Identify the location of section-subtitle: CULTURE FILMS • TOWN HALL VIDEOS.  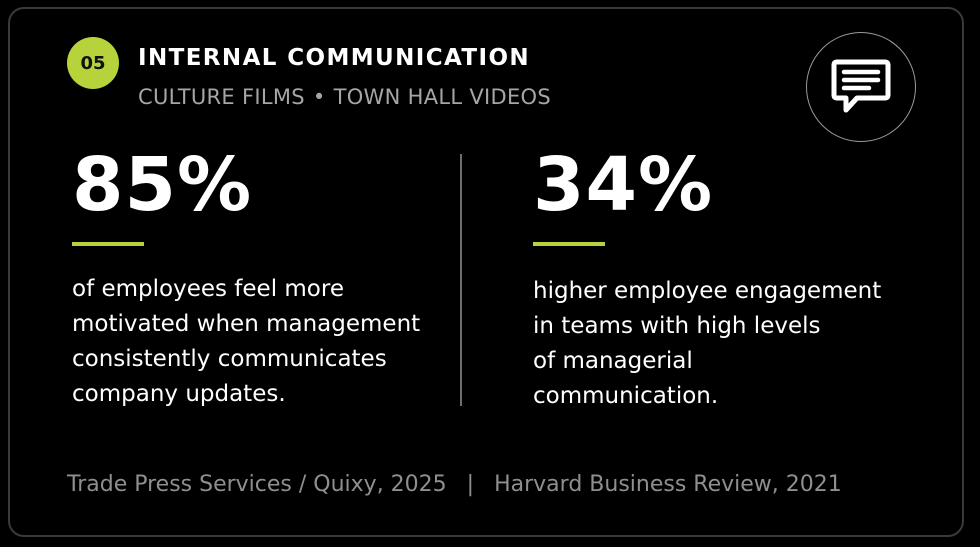
(344, 97).